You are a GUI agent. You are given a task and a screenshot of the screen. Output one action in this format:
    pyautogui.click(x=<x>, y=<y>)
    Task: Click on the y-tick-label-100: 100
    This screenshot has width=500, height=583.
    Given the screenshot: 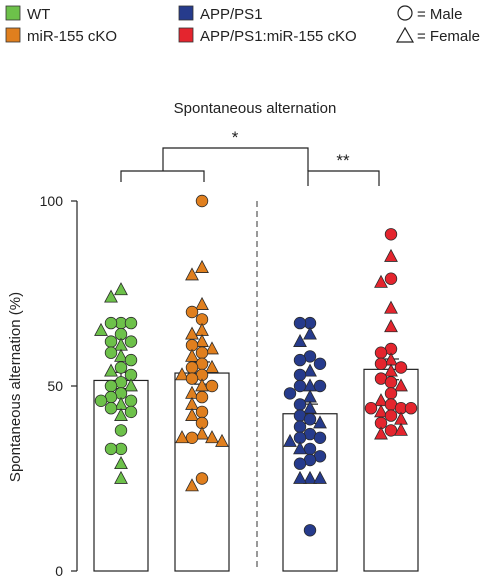 What is the action you would take?
    pyautogui.click(x=52, y=201)
    